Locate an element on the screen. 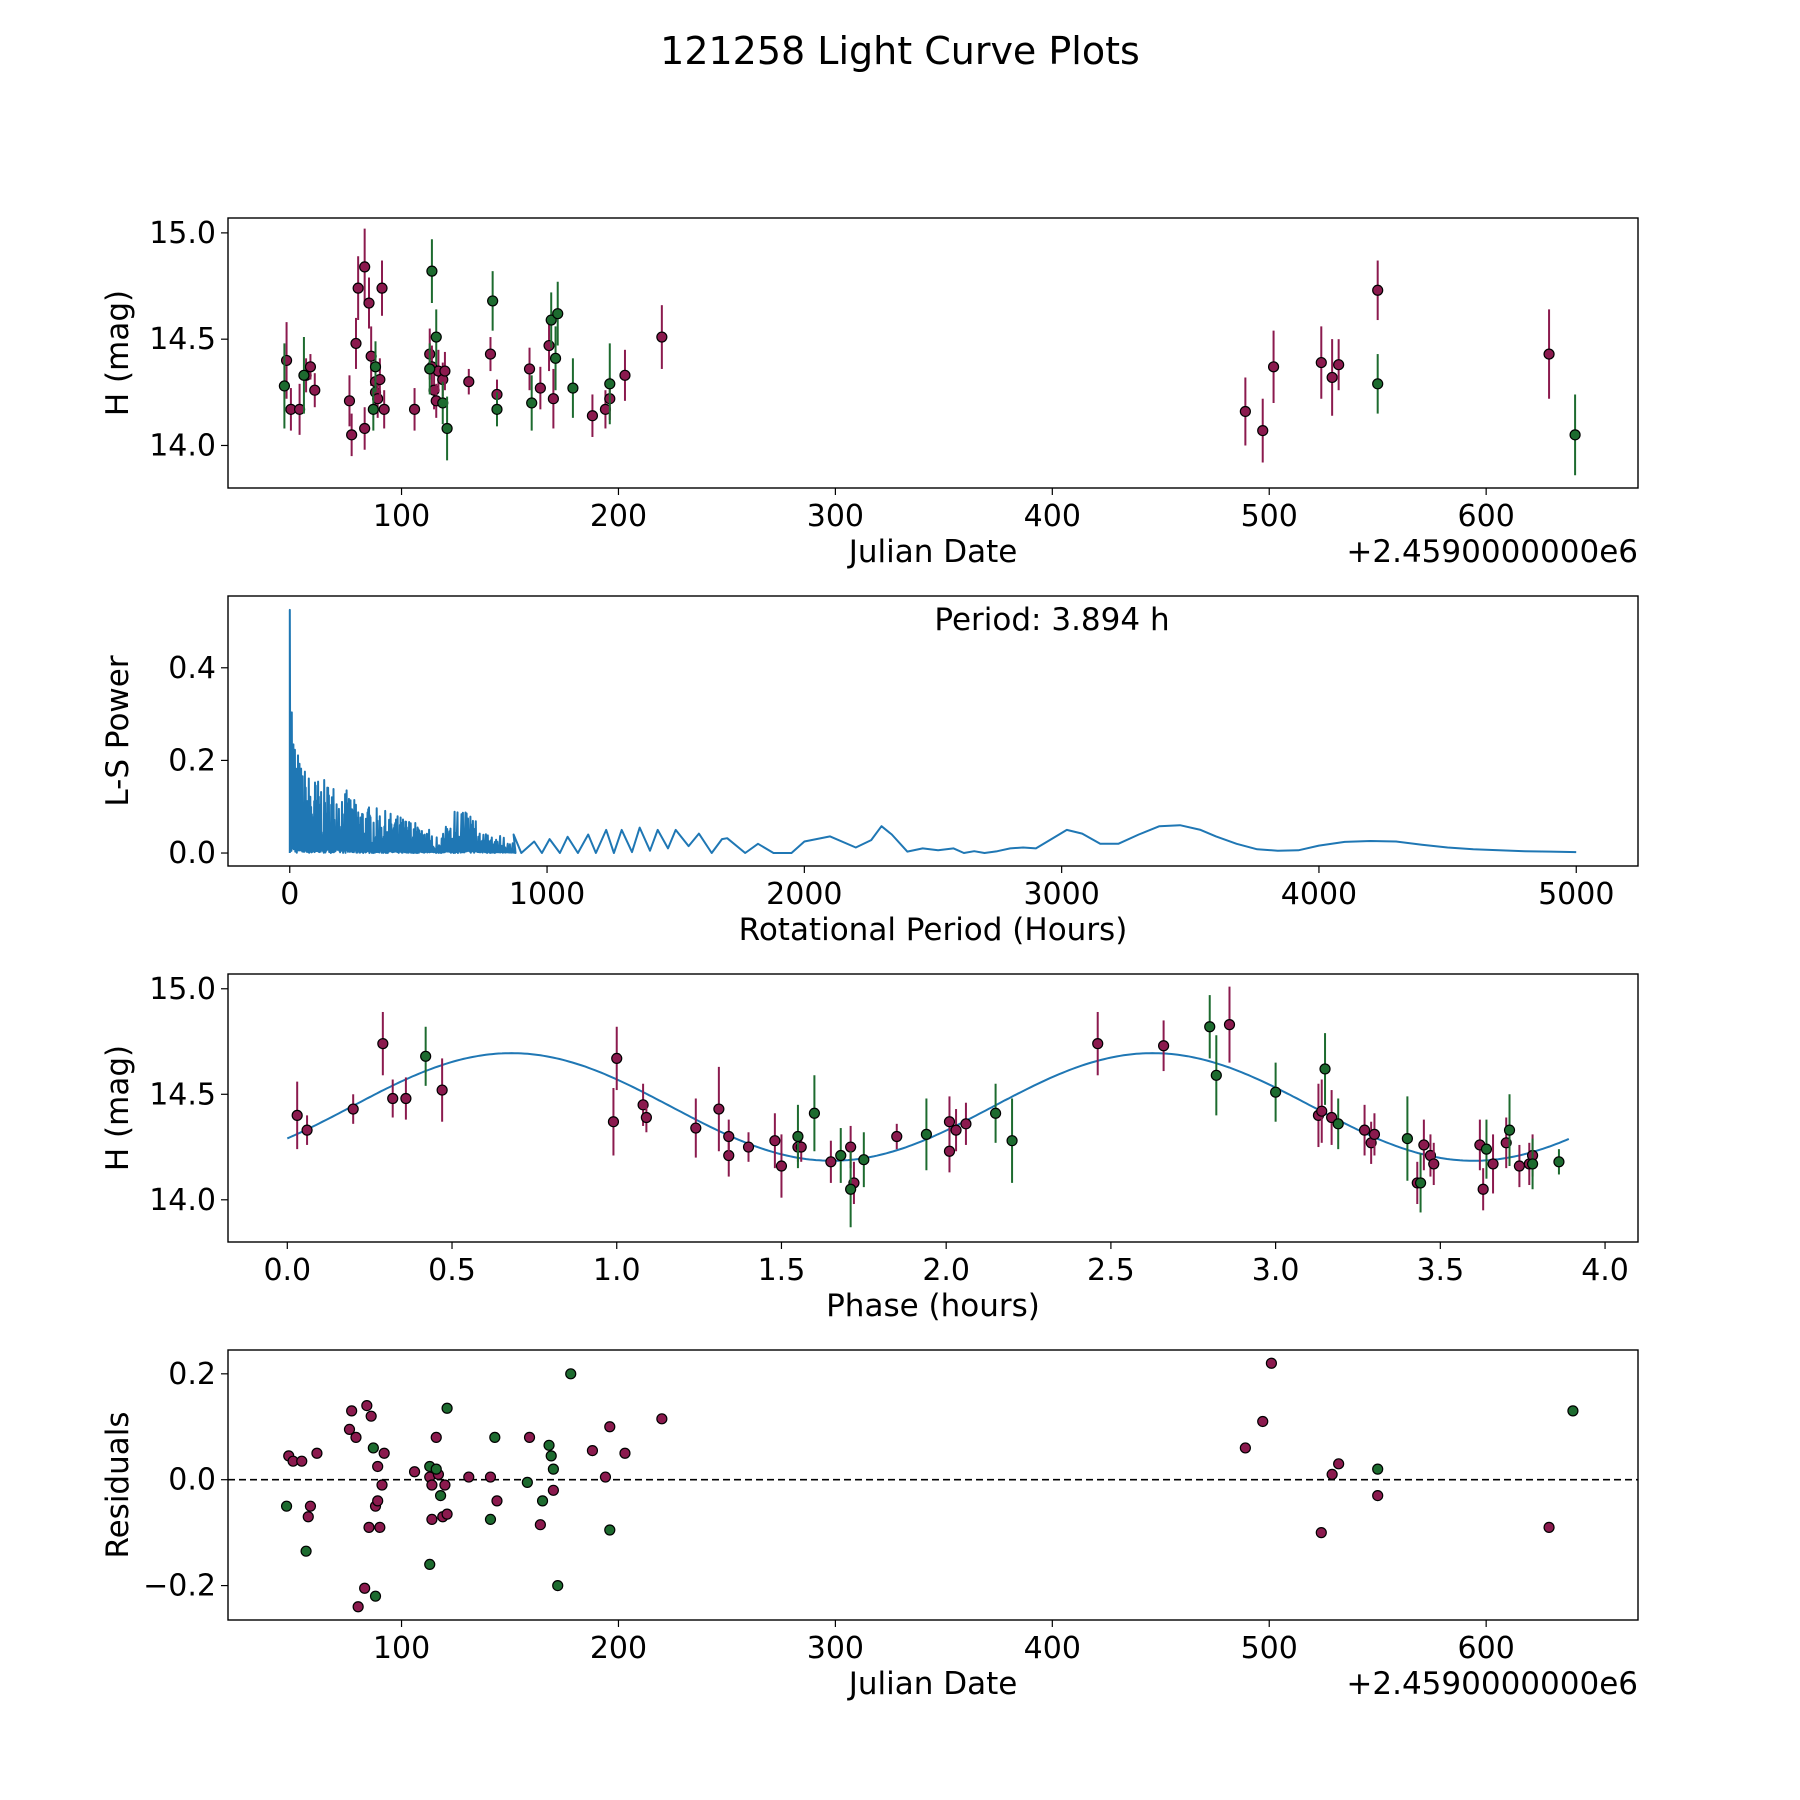  x-tick-label: 0.0 is located at coordinates (287, 1270).